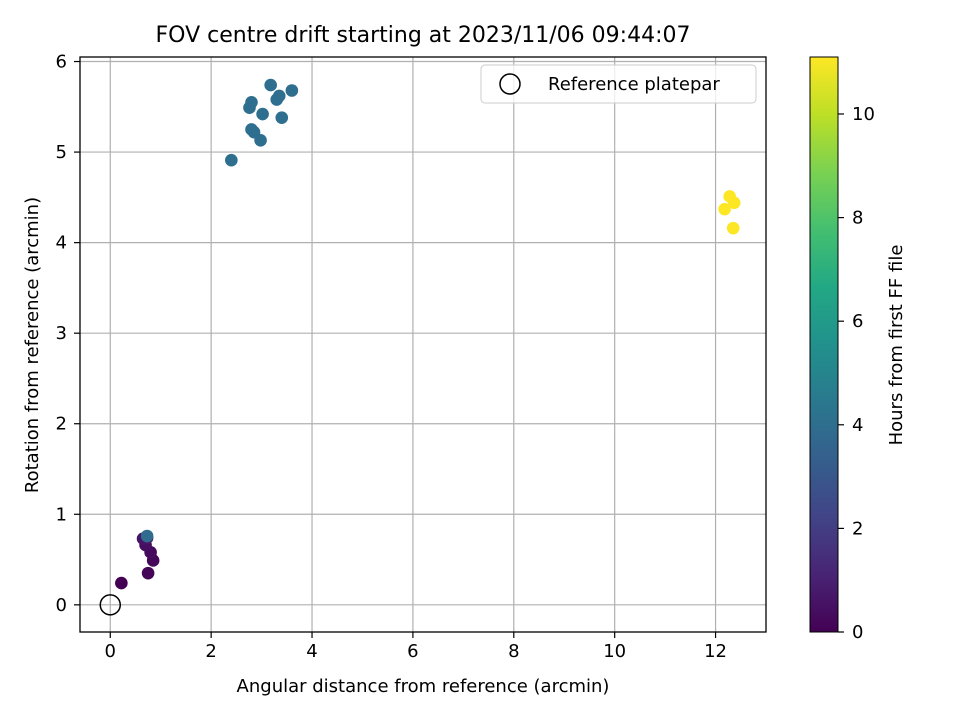 The width and height of the screenshot is (960, 725). I want to click on y-tick-label: 2, so click(61, 424).